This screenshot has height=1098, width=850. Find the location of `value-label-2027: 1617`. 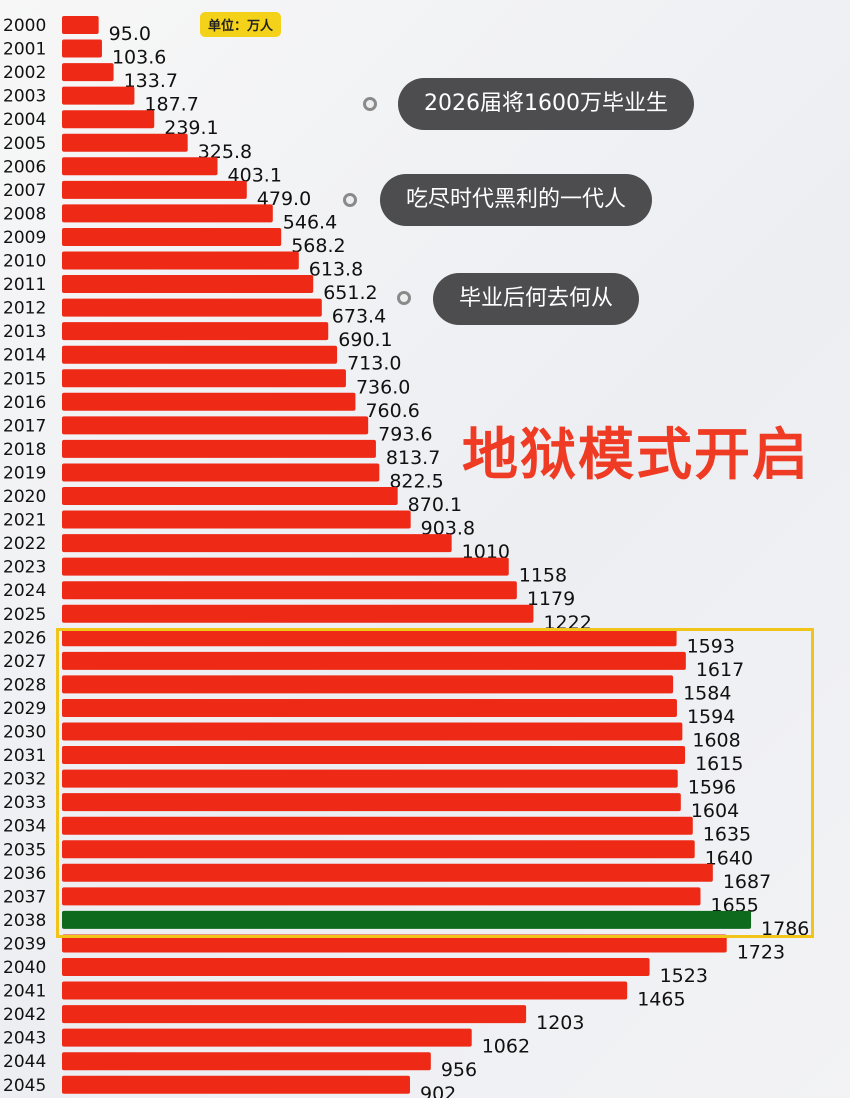

value-label-2027: 1617 is located at coordinates (720, 670).